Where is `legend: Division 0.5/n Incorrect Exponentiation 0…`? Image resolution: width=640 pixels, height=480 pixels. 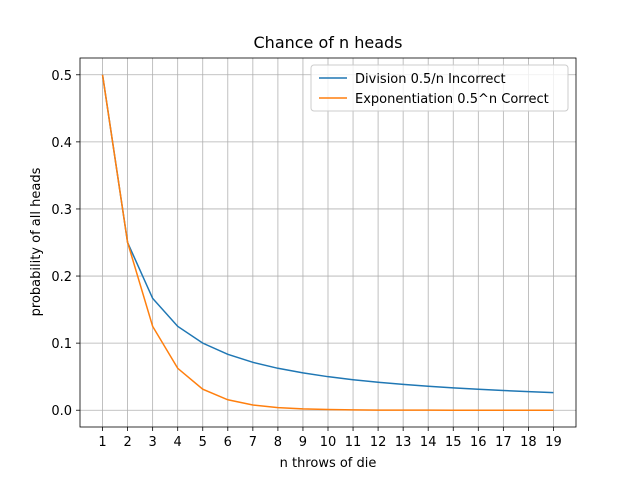
legend: Division 0.5/n Incorrect Exponentiation 0… is located at coordinates (439, 88).